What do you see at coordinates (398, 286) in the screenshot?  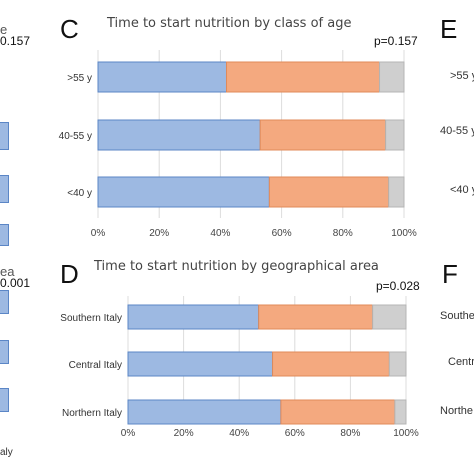 I see `pvalue-d: p=0.028` at bounding box center [398, 286].